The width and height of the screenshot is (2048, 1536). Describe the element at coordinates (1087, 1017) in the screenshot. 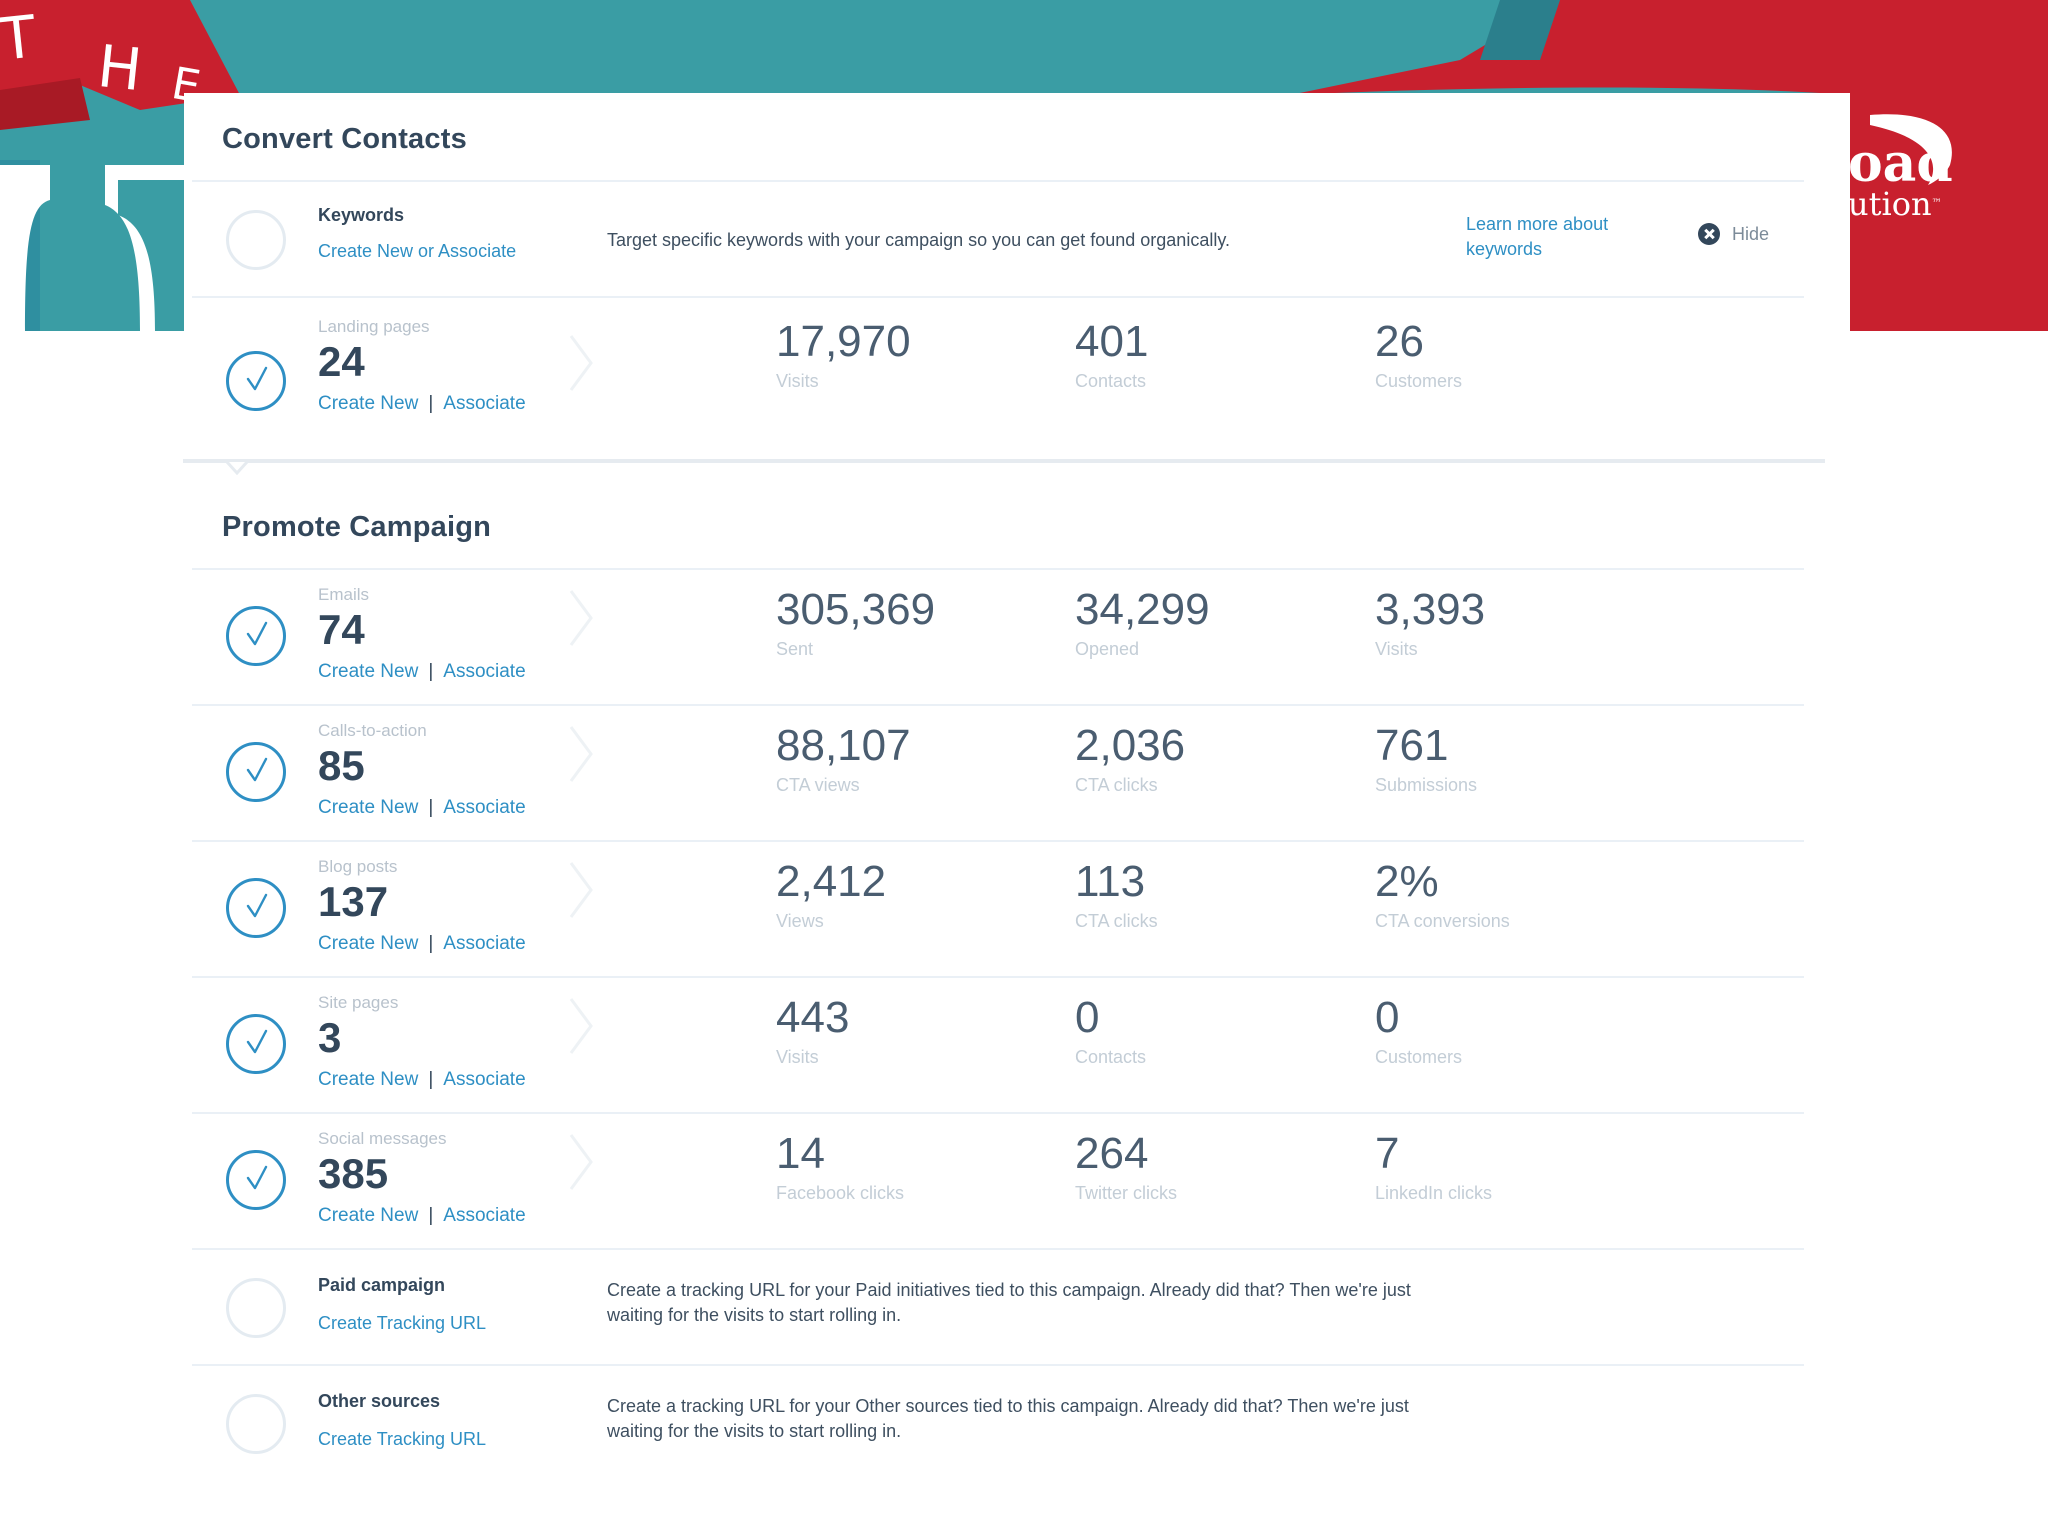

I see `stat-value: 0` at that location.